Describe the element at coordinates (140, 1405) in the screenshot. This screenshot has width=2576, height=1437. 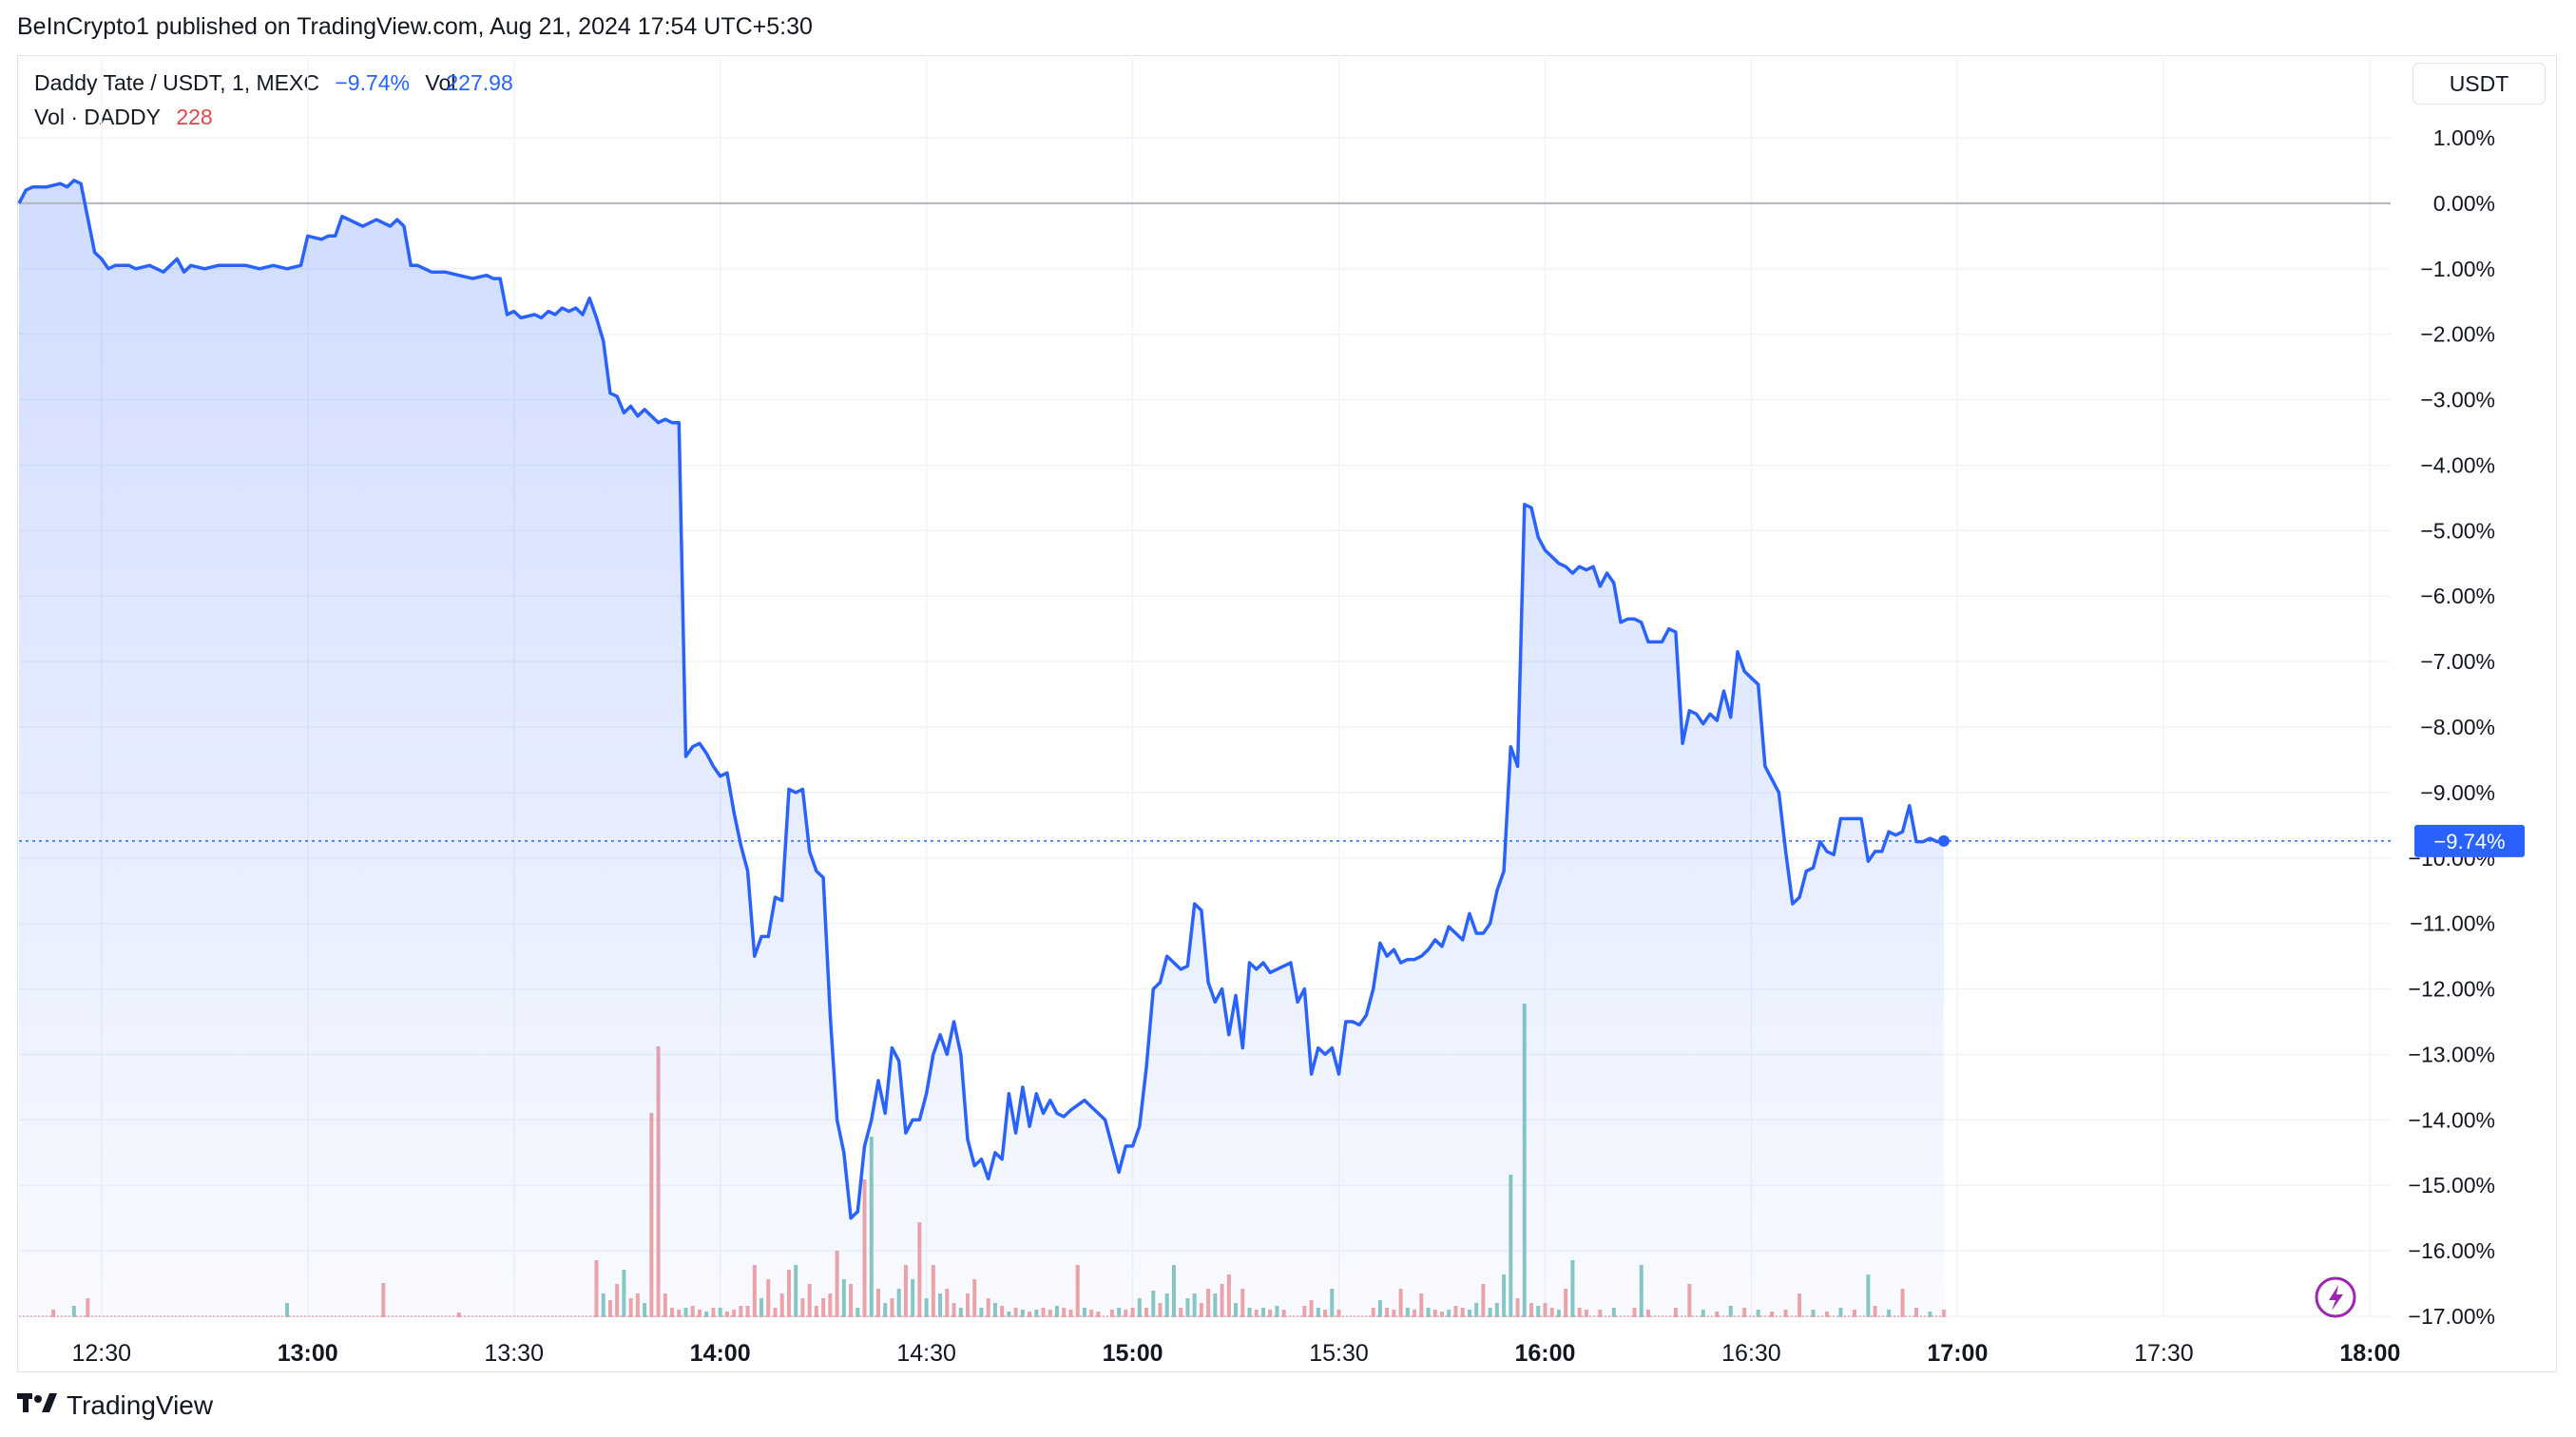
I see `tradingview-brand: TradingView` at that location.